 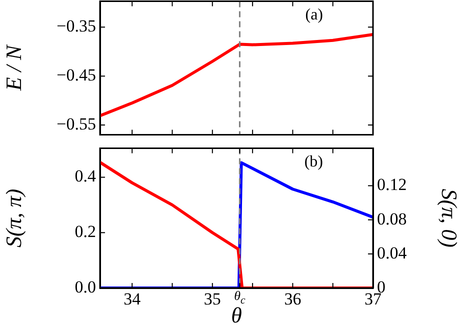 I want to click on y-axis-title: S(π, π), so click(x=13, y=218).